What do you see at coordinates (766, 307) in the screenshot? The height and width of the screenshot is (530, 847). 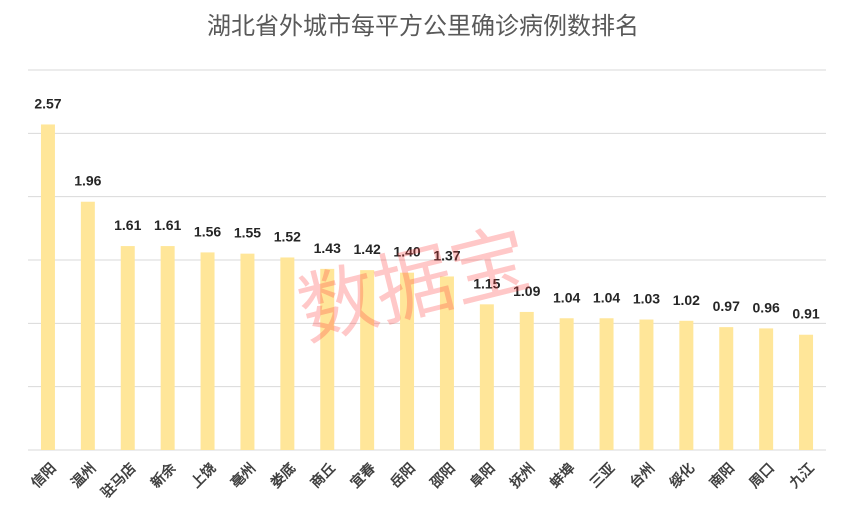 I see `data-label-18: 0.96` at bounding box center [766, 307].